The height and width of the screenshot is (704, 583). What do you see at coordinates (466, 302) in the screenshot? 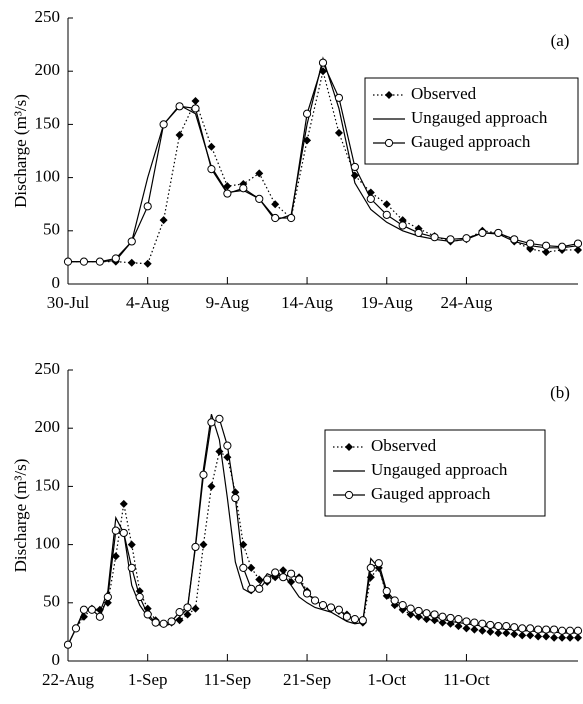
I see `x-tick-label: 24-Aug` at bounding box center [466, 302].